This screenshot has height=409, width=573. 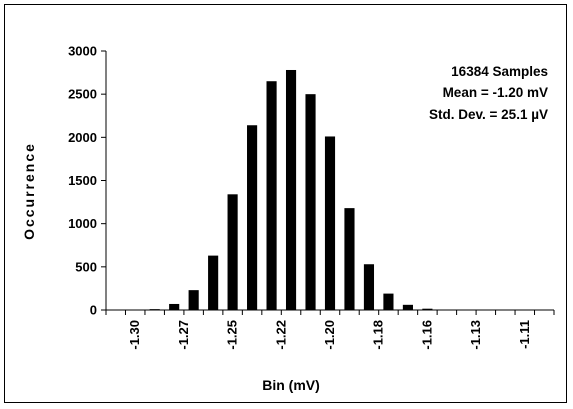 What do you see at coordinates (82, 51) in the screenshot?
I see `y-tick-label: 3000` at bounding box center [82, 51].